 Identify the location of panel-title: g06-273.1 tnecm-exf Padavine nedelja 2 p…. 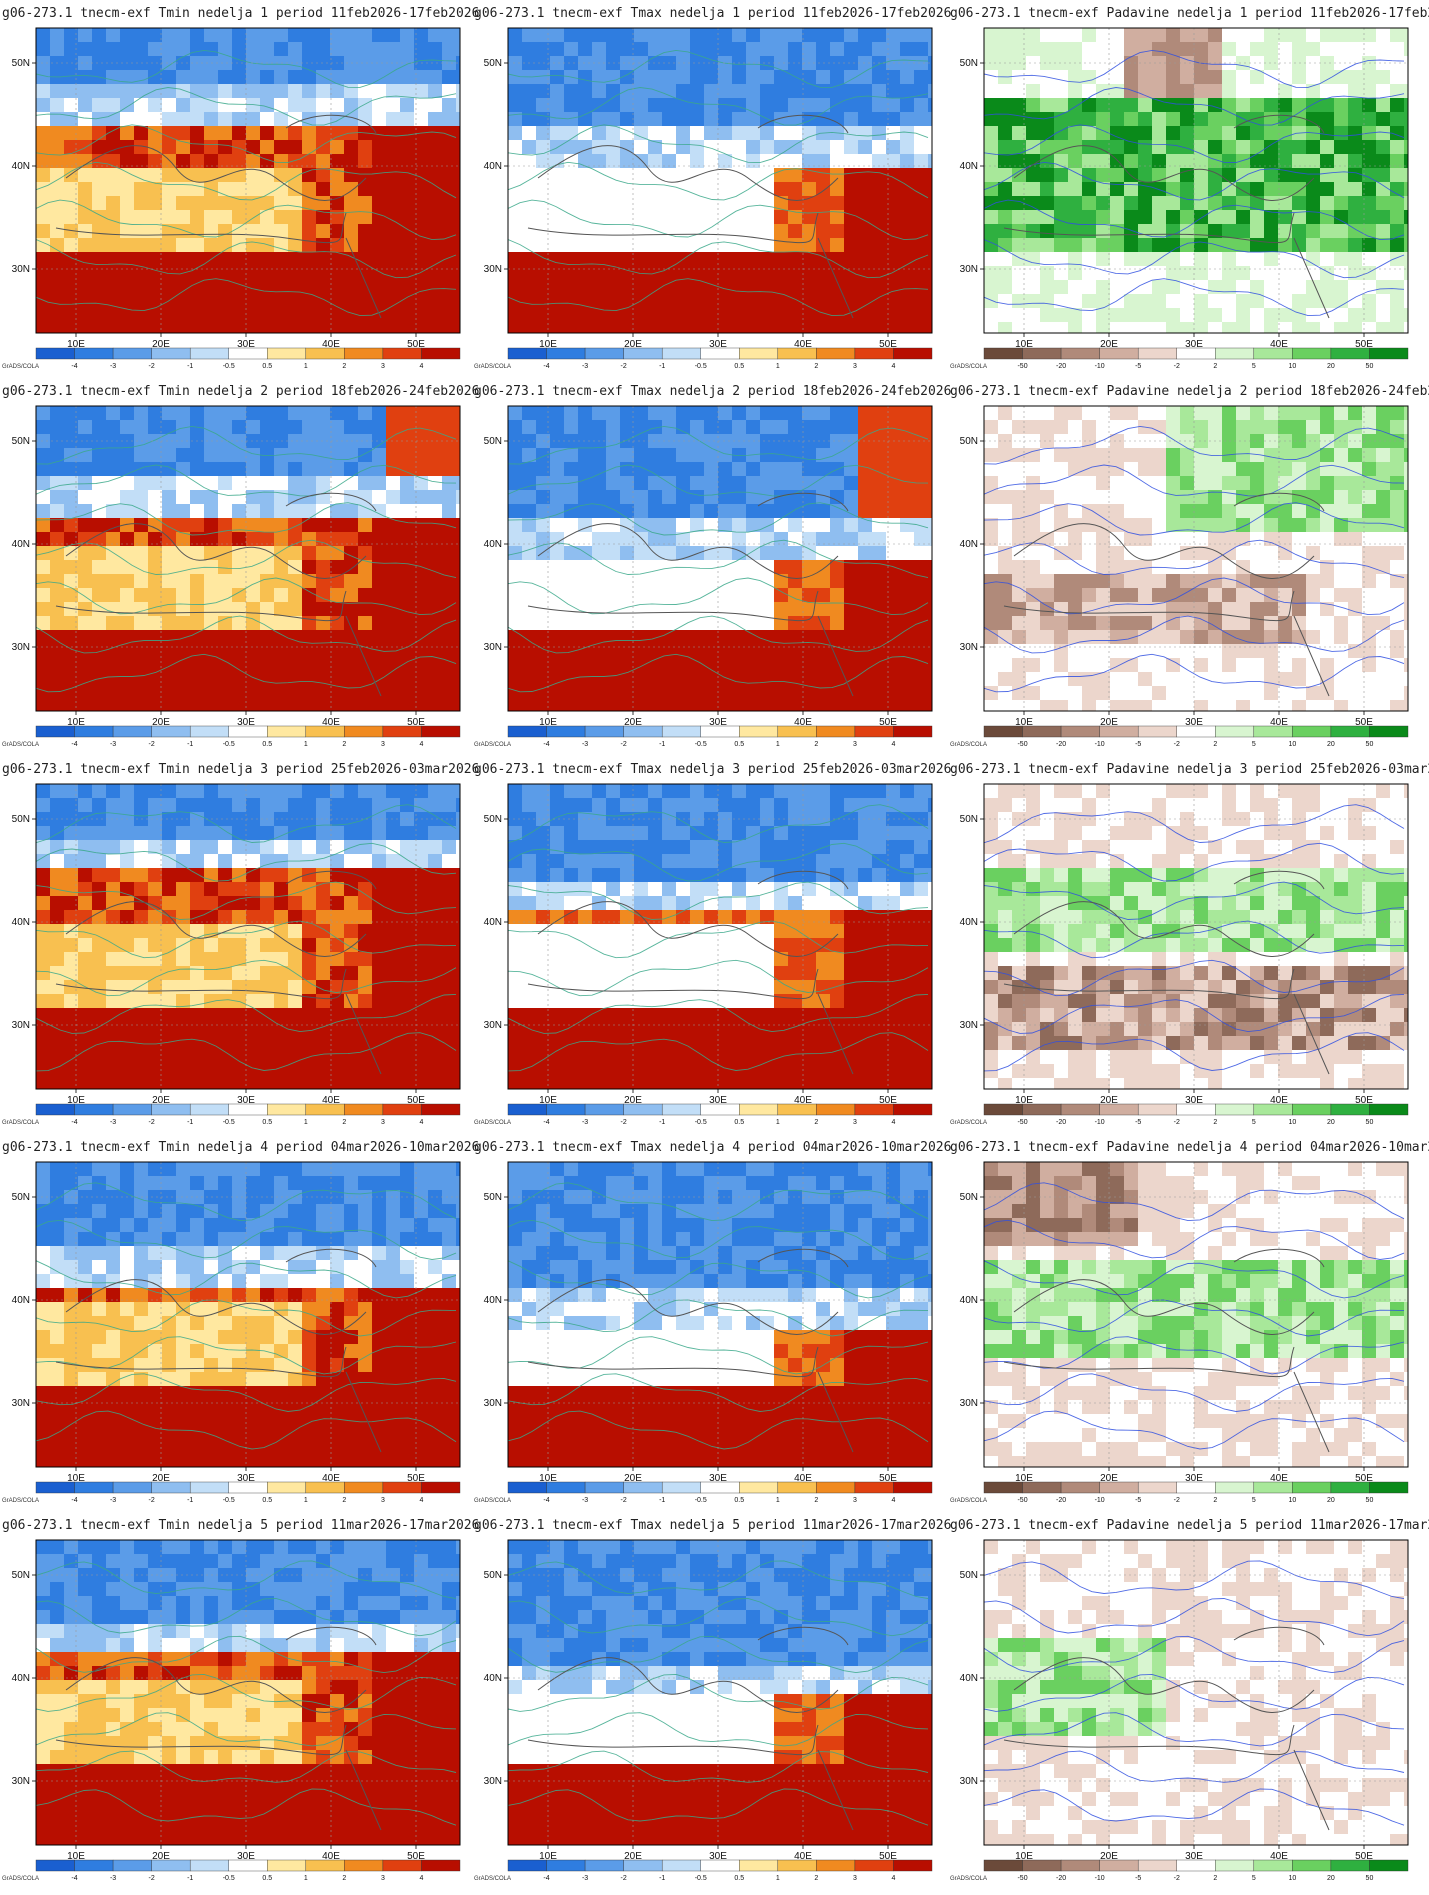
(1189, 391).